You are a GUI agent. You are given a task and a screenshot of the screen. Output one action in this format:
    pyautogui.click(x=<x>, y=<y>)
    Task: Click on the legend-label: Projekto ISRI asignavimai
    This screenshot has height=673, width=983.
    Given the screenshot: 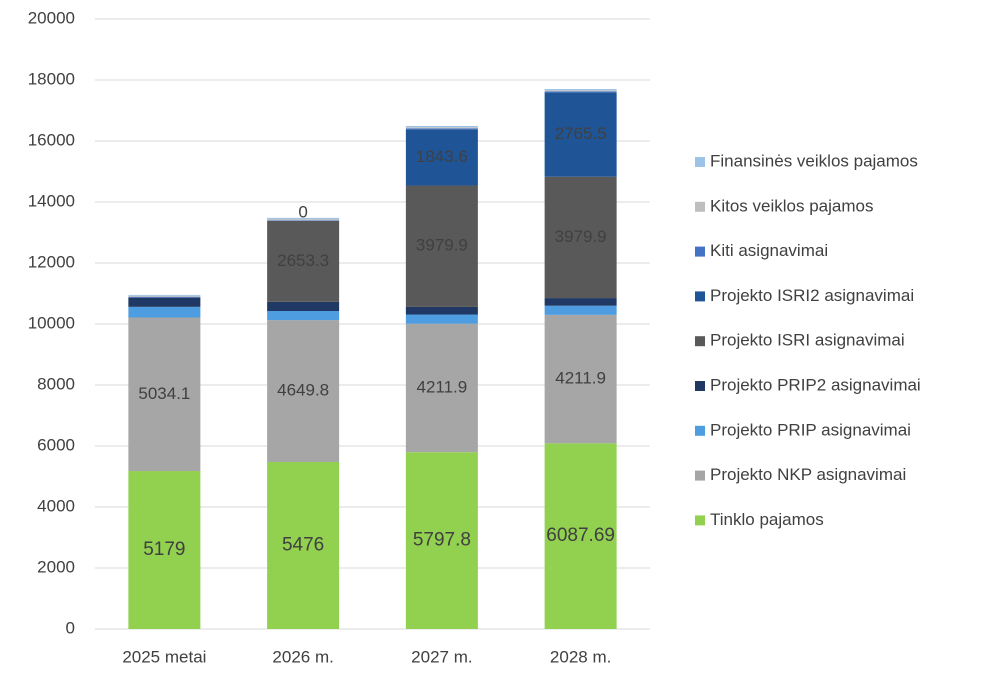 What is the action you would take?
    pyautogui.click(x=807, y=340)
    